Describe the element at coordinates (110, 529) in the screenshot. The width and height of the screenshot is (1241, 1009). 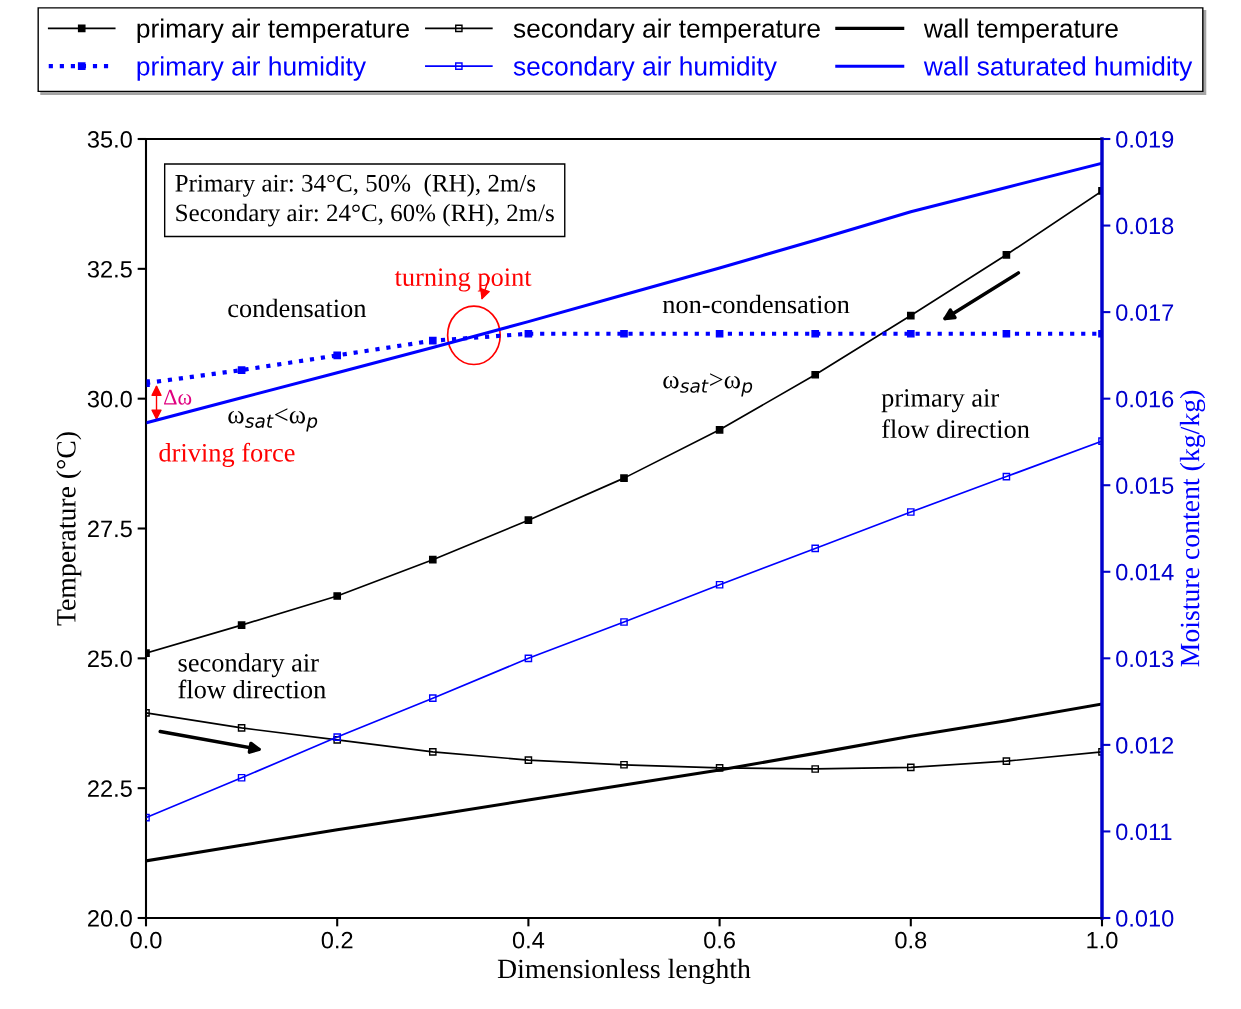
I see `y-tick-label: 27.5` at that location.